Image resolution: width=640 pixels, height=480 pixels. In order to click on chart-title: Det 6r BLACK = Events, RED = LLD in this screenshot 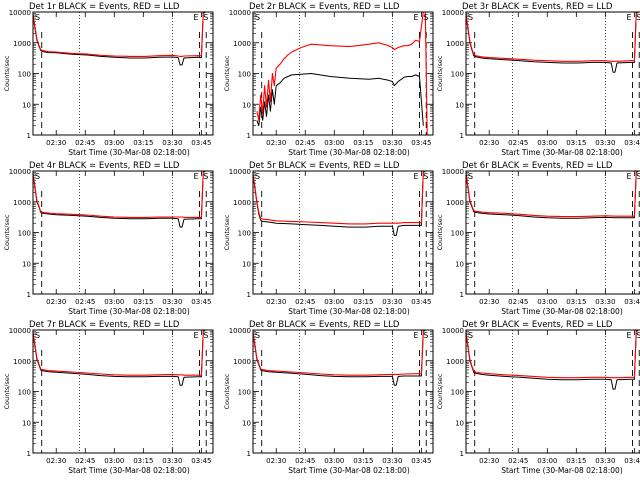, I will do `click(537, 166)`.